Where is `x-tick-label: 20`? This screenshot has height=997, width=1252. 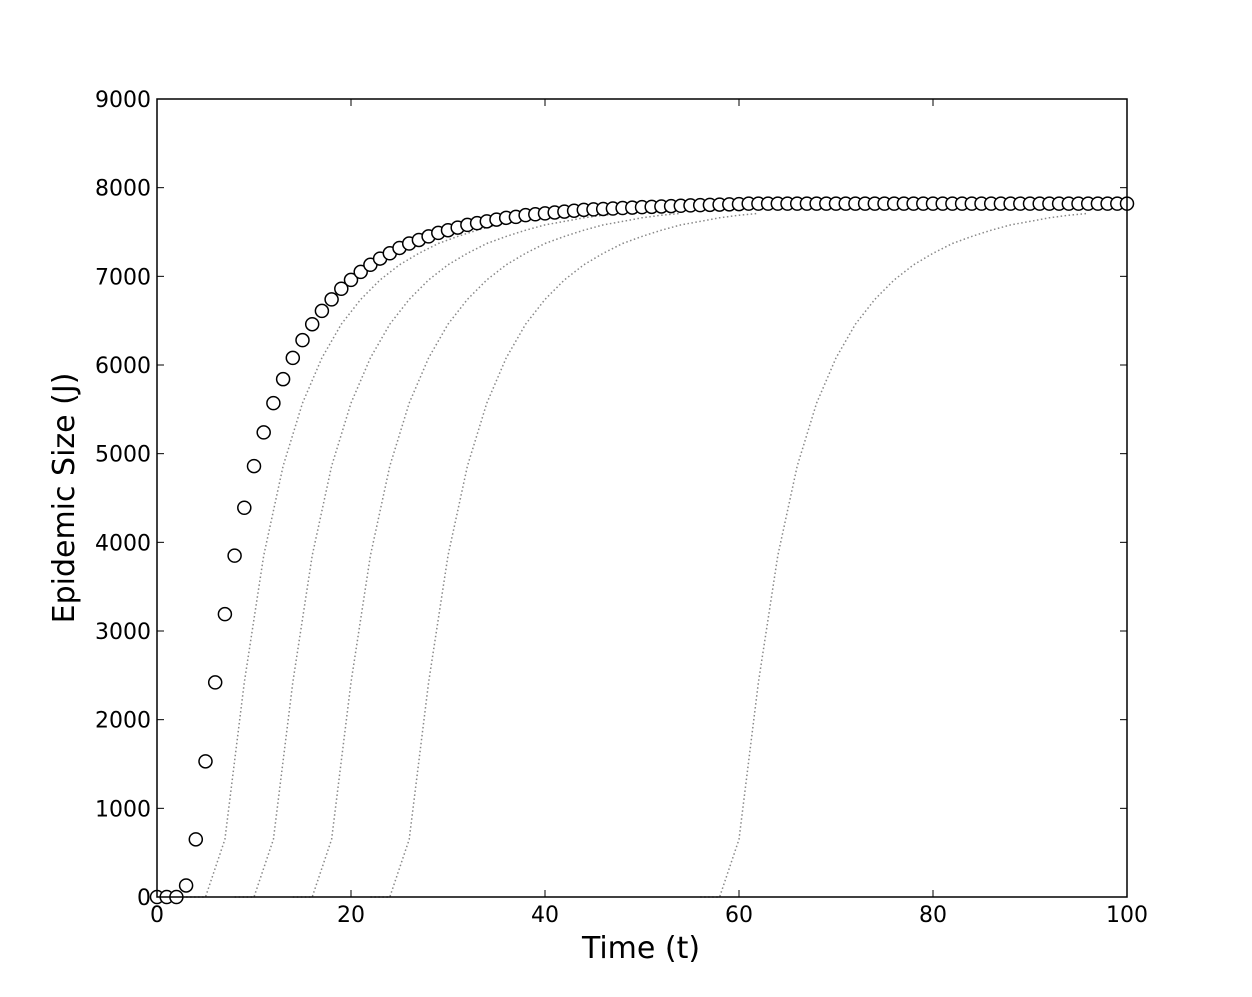 x-tick-label: 20 is located at coordinates (351, 915).